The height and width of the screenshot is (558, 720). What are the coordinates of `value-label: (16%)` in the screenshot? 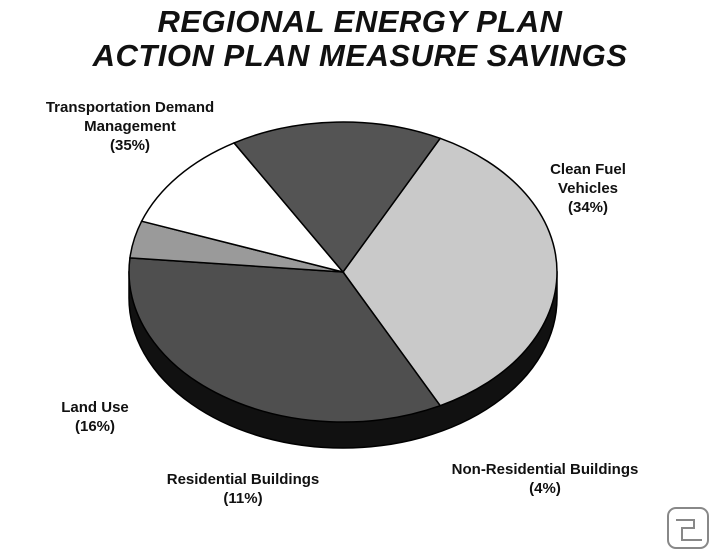 It's located at (94, 426).